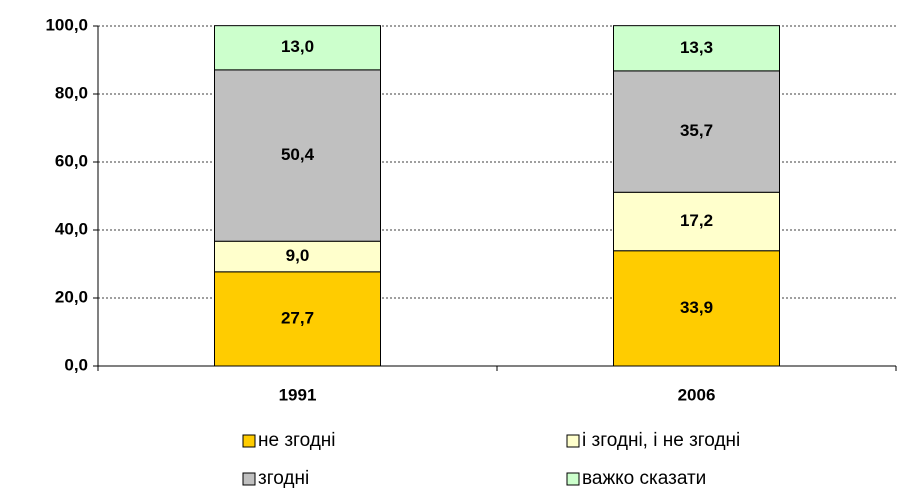 The width and height of the screenshot is (899, 489). What do you see at coordinates (283, 478) in the screenshot?
I see `legend-label: згодні` at bounding box center [283, 478].